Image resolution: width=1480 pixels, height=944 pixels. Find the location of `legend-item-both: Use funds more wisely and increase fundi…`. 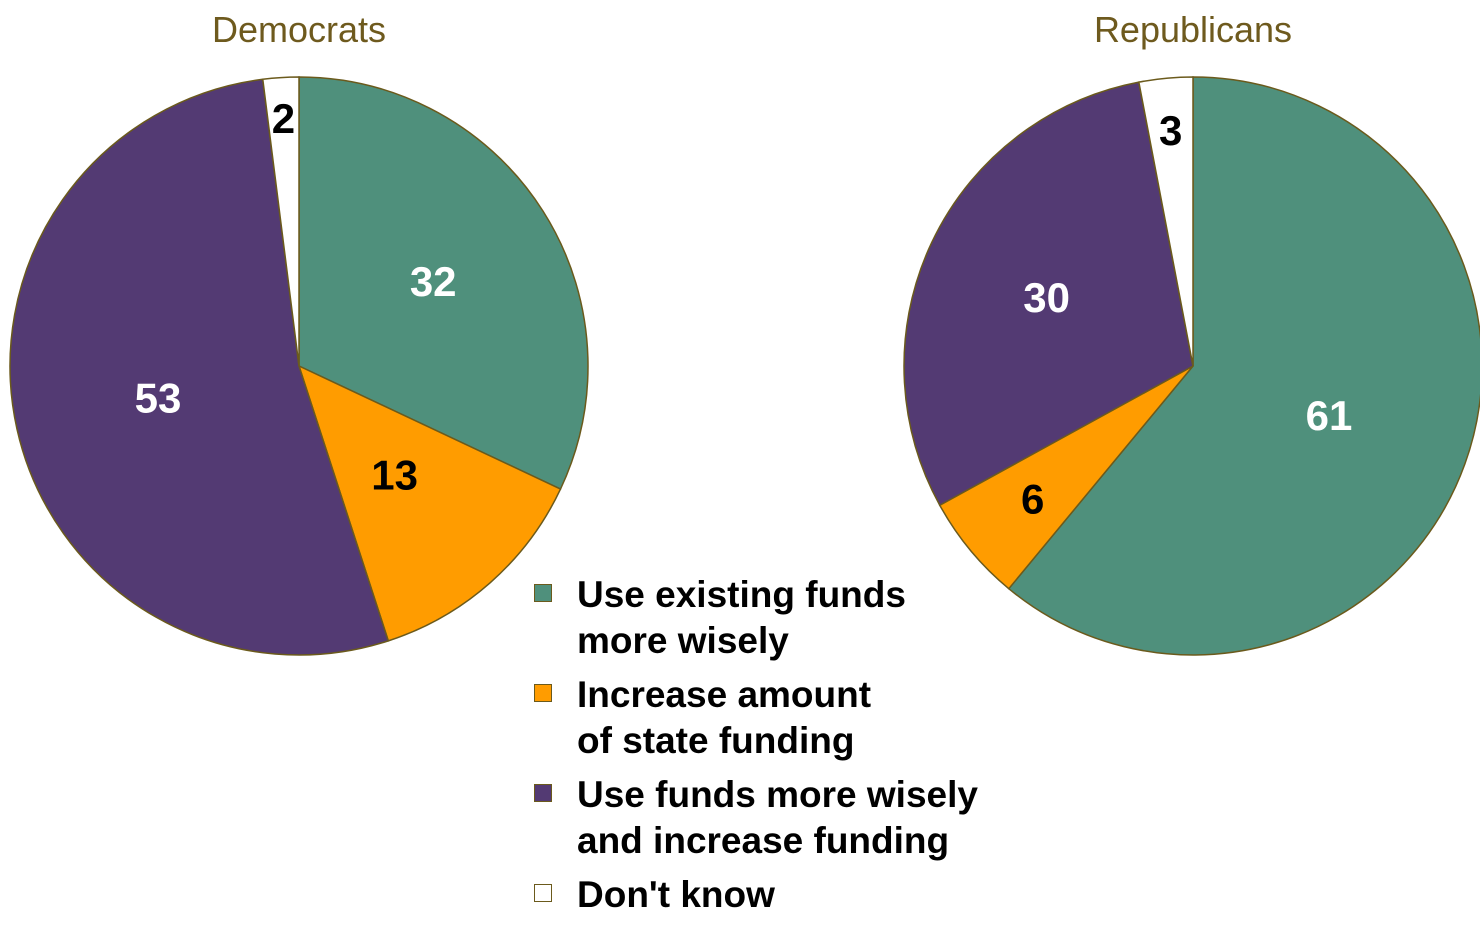

legend-item-both: Use funds more wisely and increase fundi… is located at coordinates (790, 818).